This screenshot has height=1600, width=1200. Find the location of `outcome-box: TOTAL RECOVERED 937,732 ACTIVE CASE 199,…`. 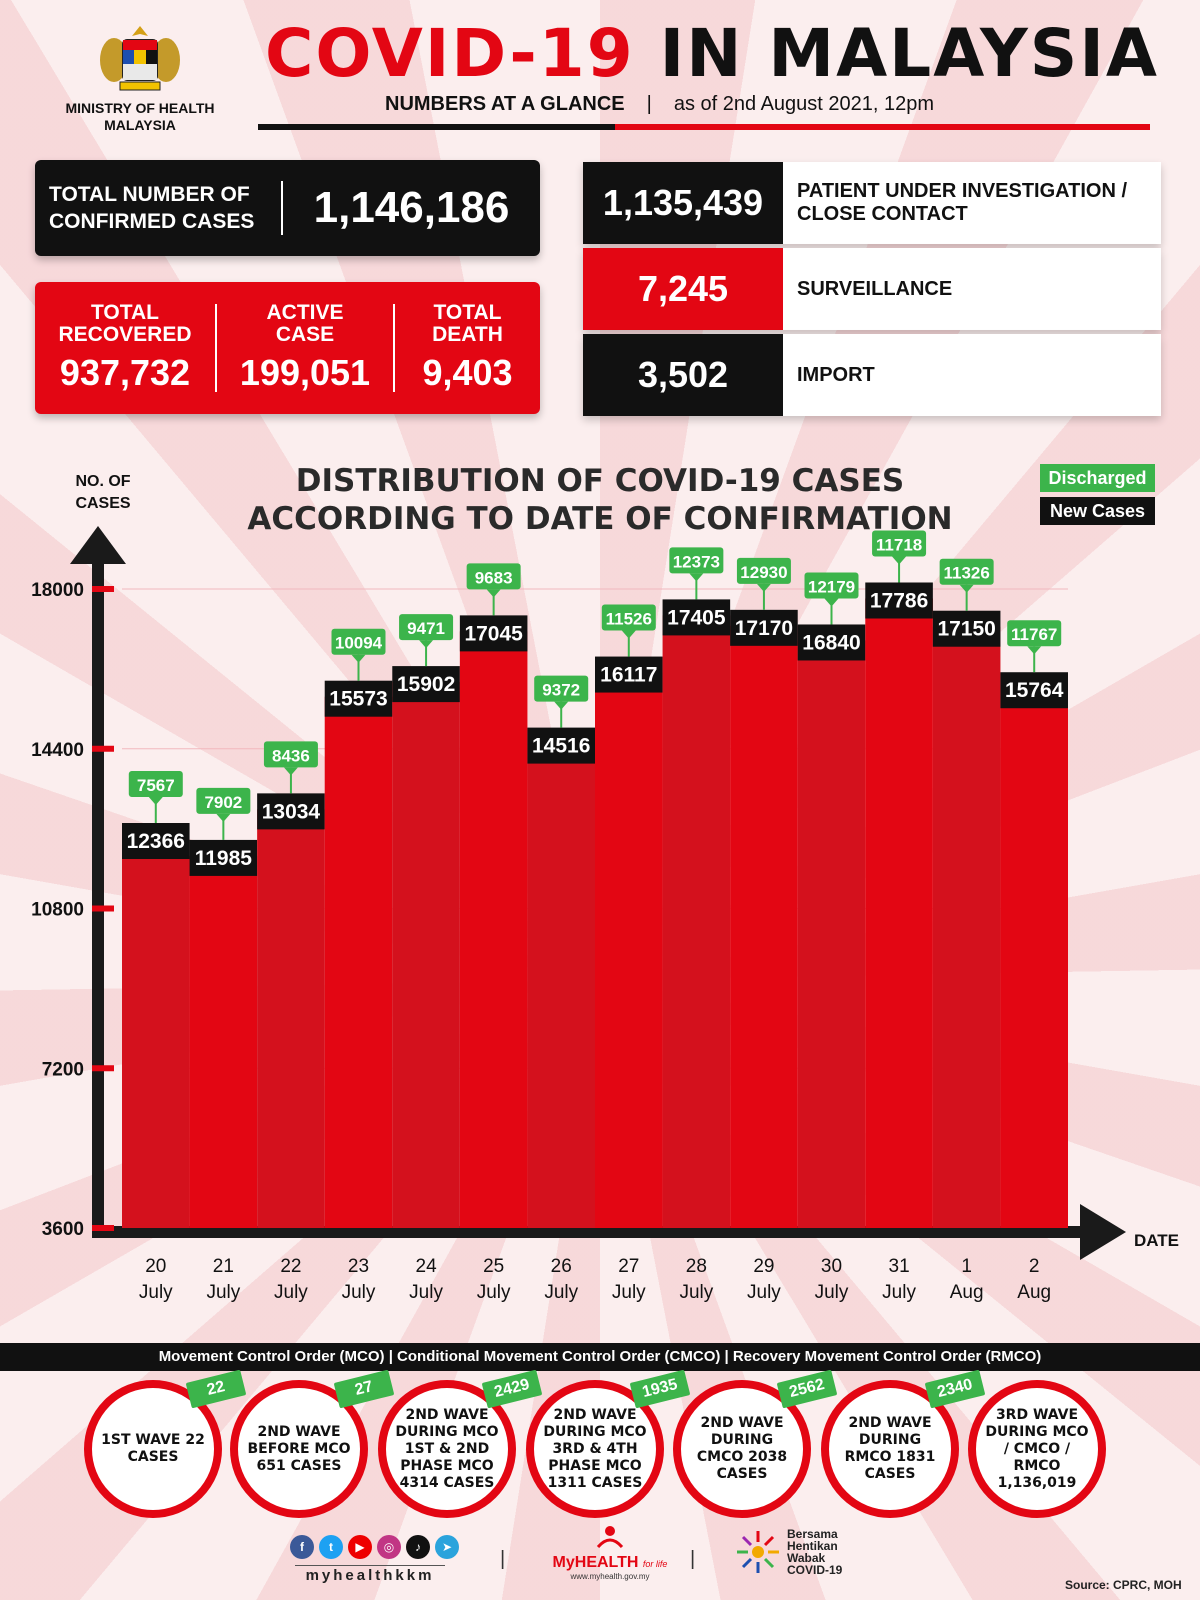

outcome-box: TOTAL RECOVERED 937,732 ACTIVE CASE 199,… is located at coordinates (287, 348).